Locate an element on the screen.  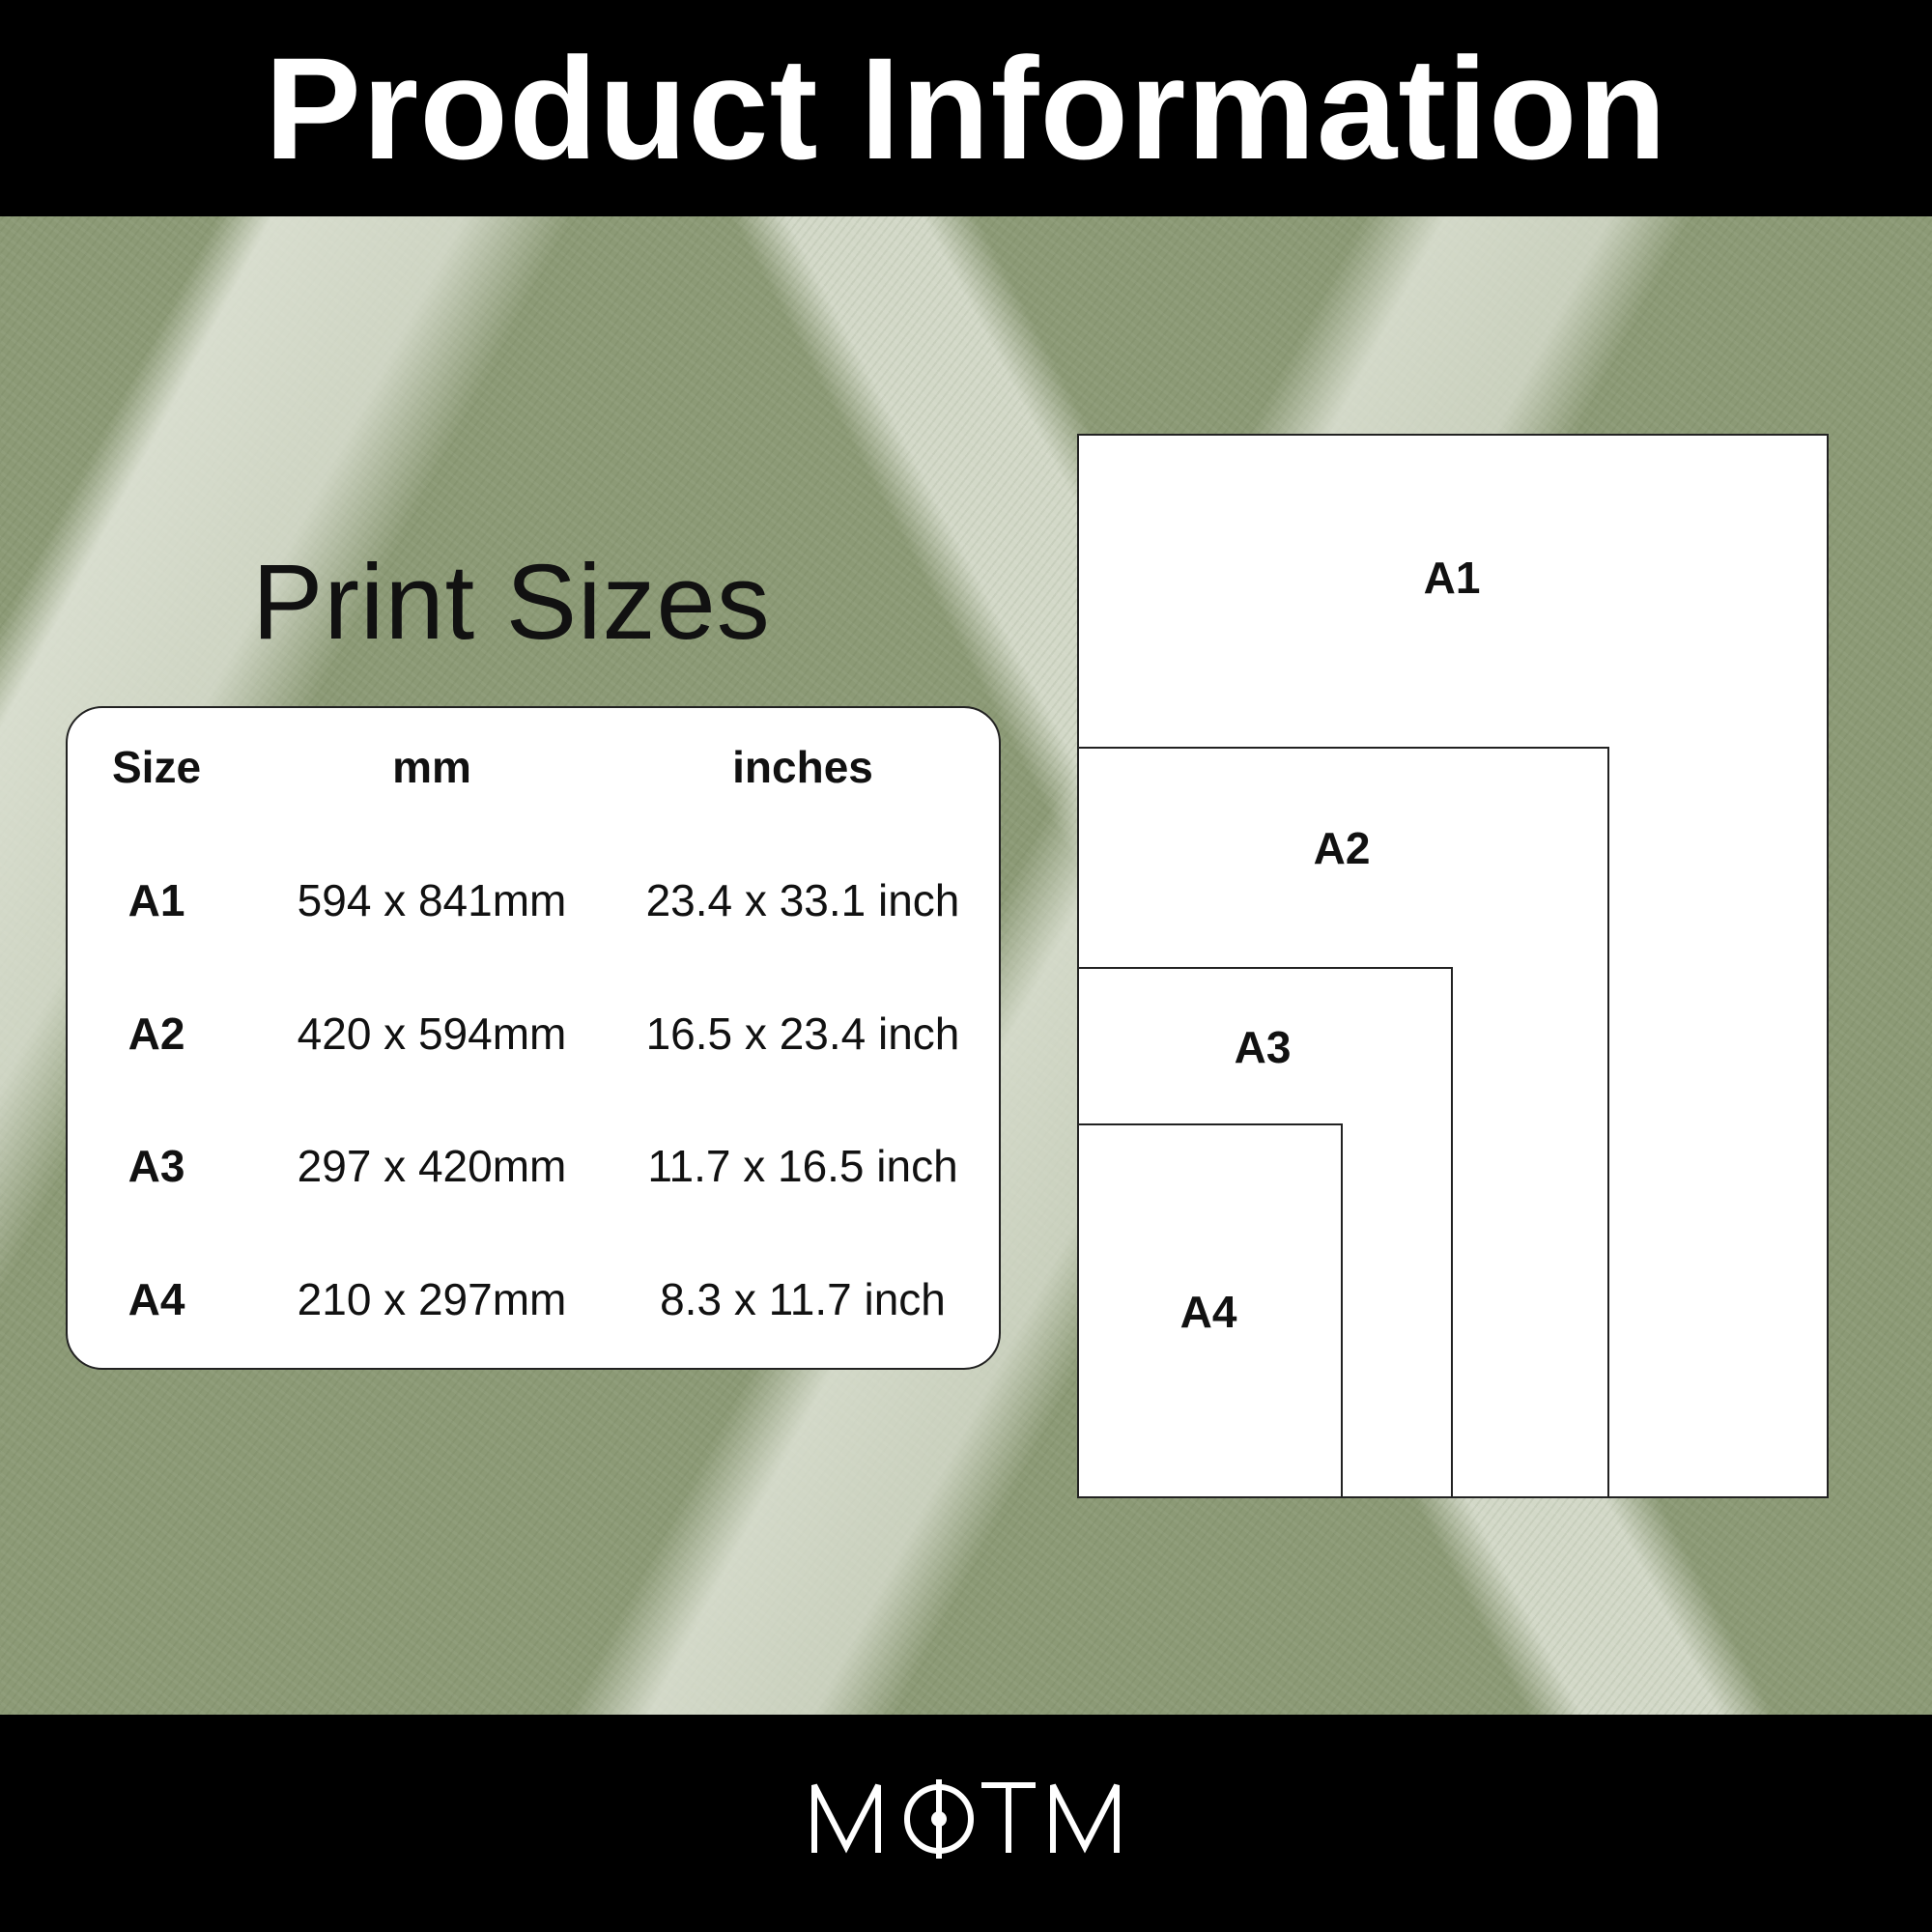
page-title: Product Information is located at coordinates (966, 107).